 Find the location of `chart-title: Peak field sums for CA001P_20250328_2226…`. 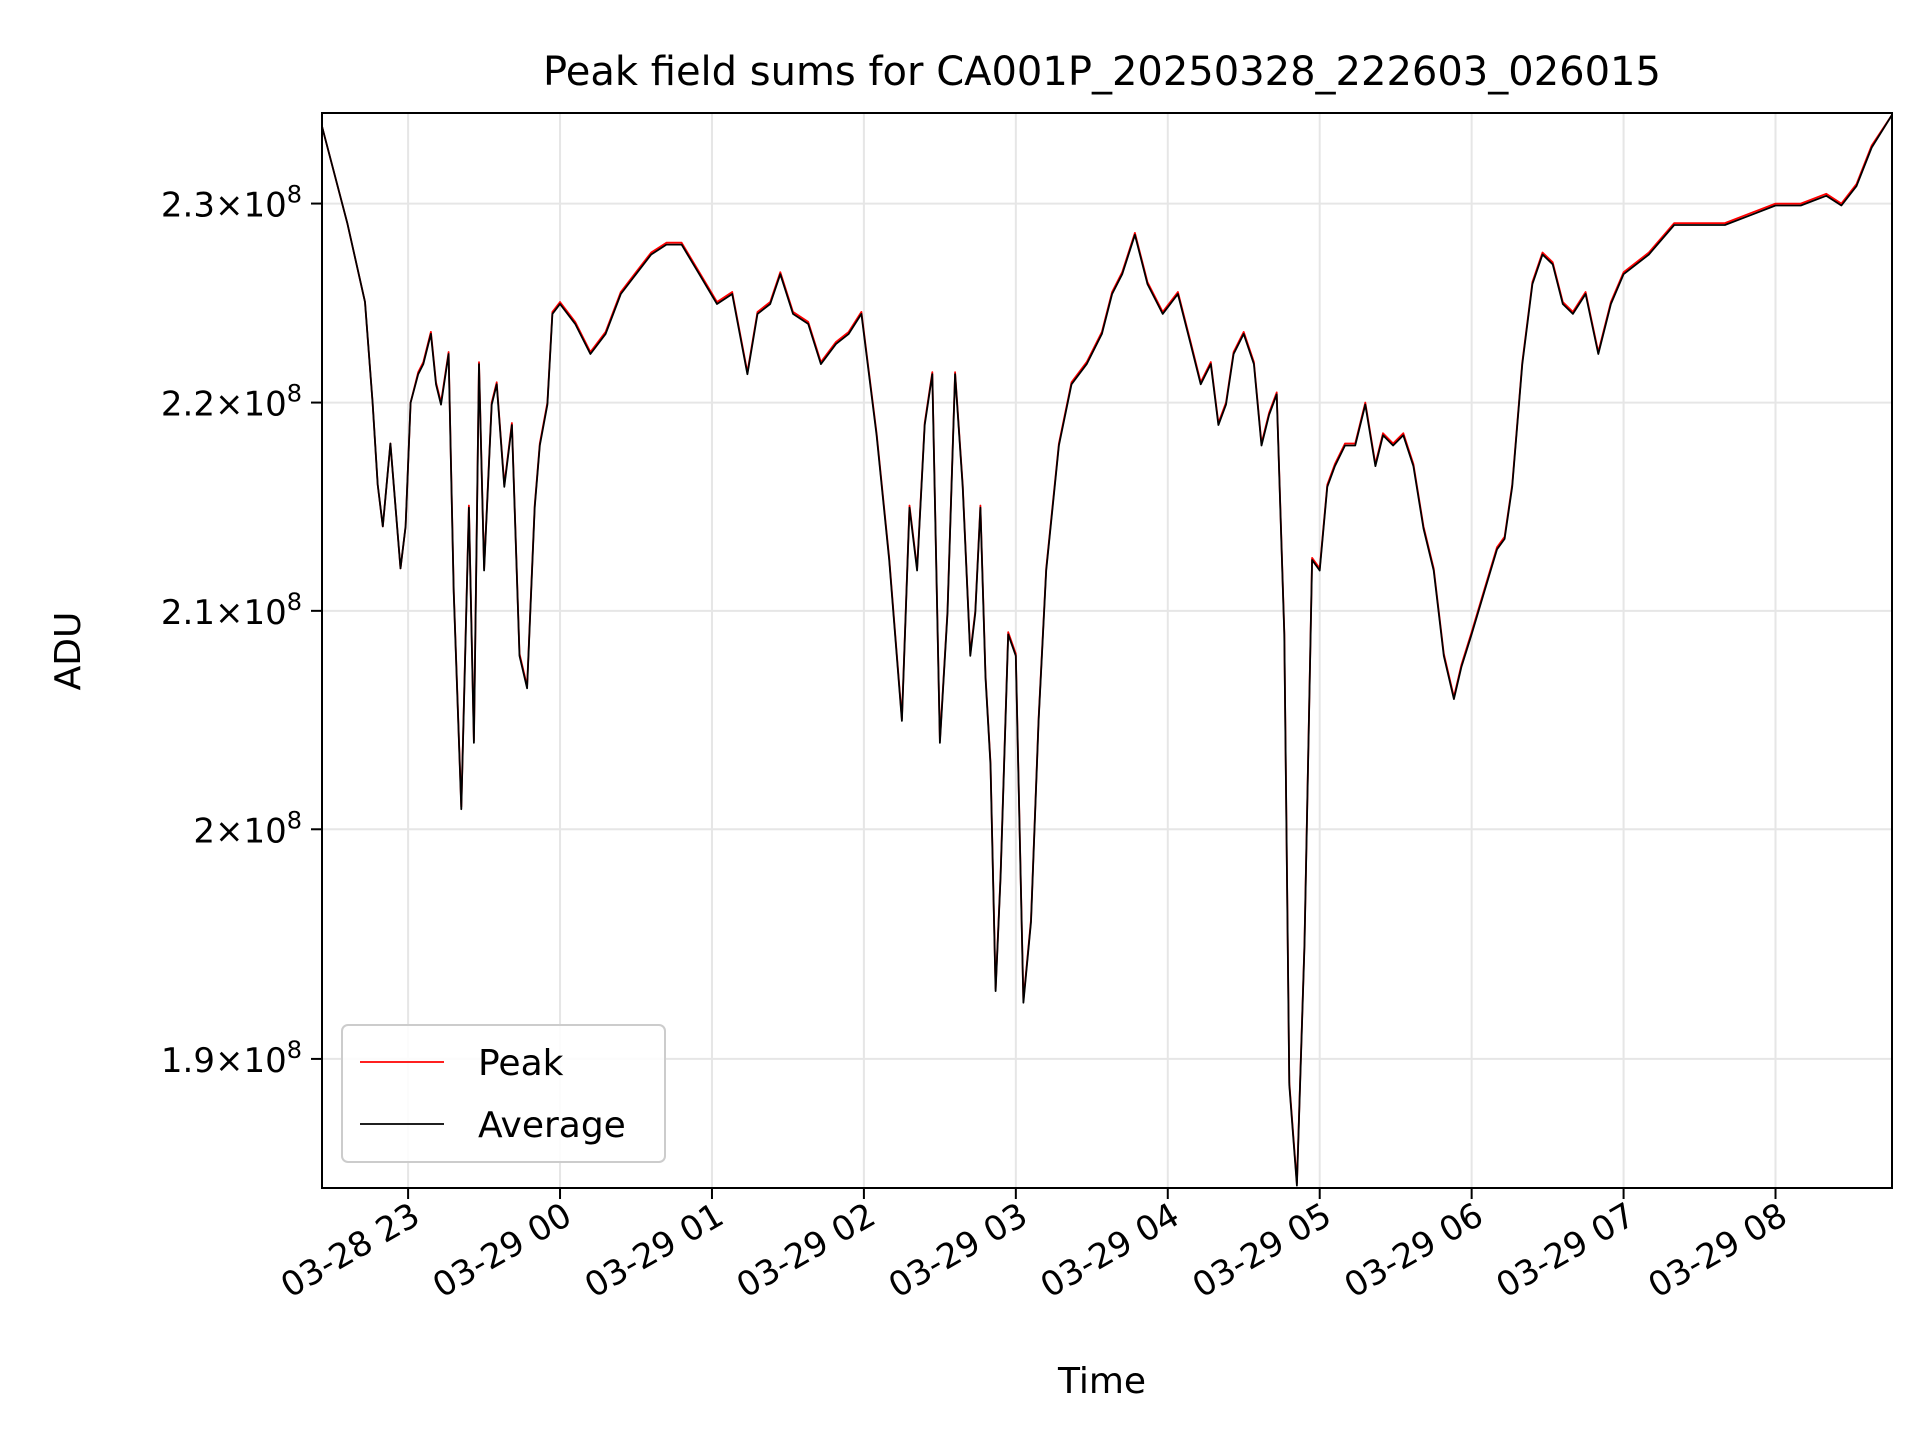

chart-title: Peak field sums for CA001P_20250328_2226… is located at coordinates (1102, 72).